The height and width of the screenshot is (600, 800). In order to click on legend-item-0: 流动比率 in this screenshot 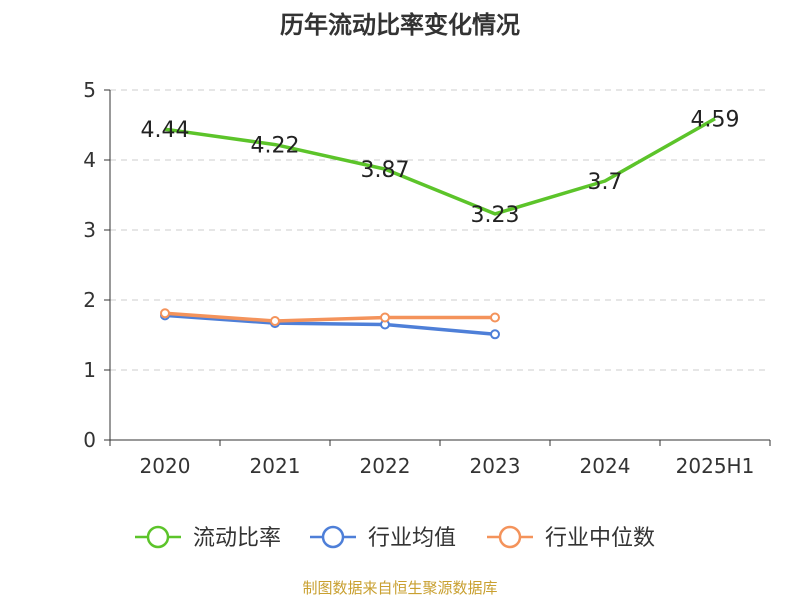, I will do `click(208, 538)`.